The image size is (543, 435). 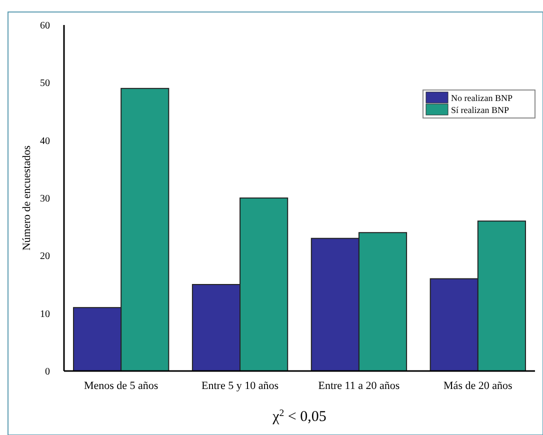 I want to click on y-tick-label: 50, so click(x=45, y=84).